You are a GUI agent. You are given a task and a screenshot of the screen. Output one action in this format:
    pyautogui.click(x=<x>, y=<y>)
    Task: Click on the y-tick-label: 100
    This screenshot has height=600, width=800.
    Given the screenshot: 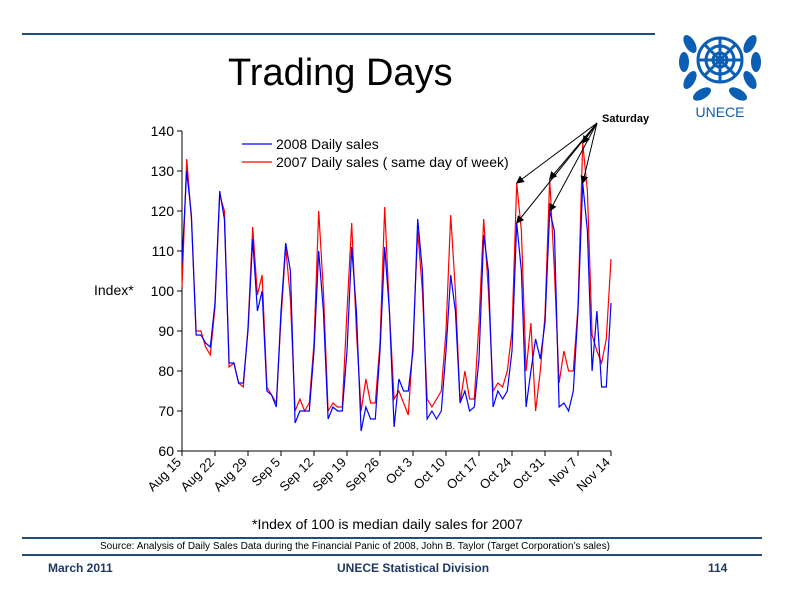 What is the action you would take?
    pyautogui.click(x=163, y=291)
    